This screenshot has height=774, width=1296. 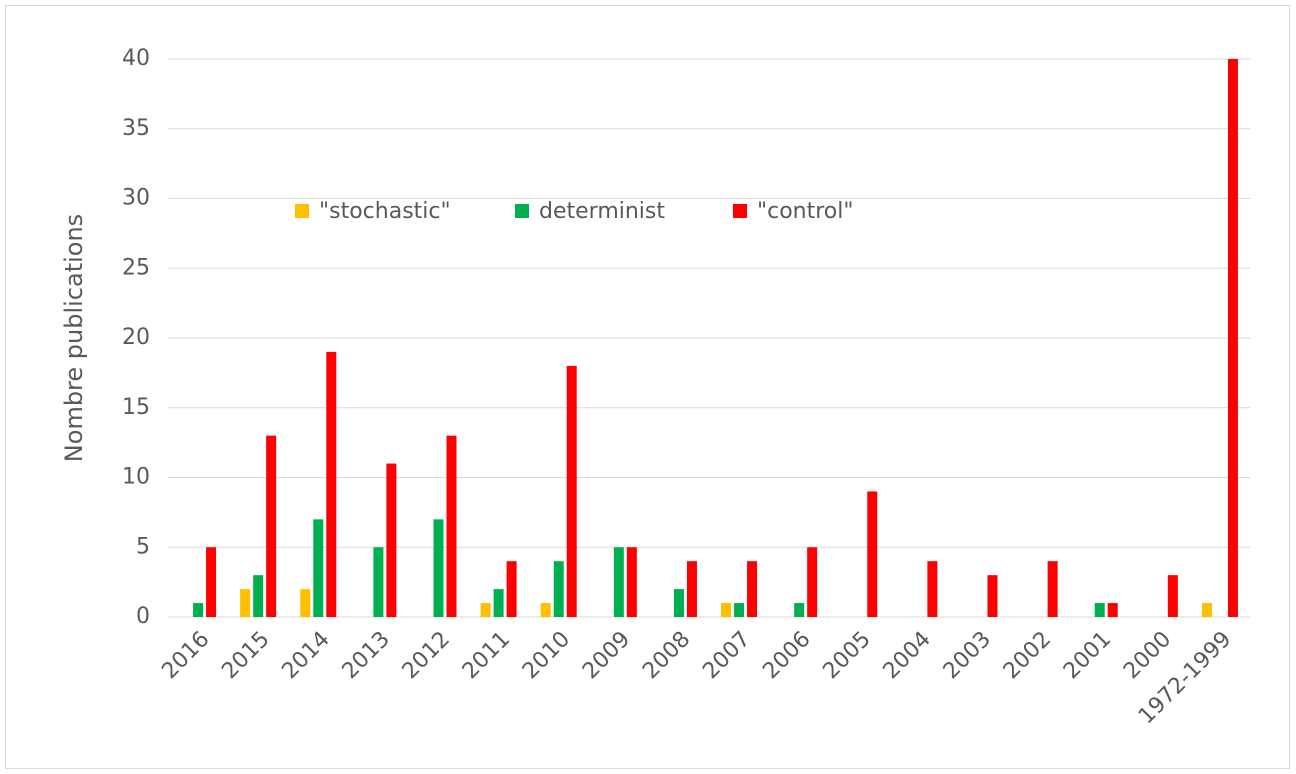 I want to click on y-tick-label: 5, so click(x=143, y=546).